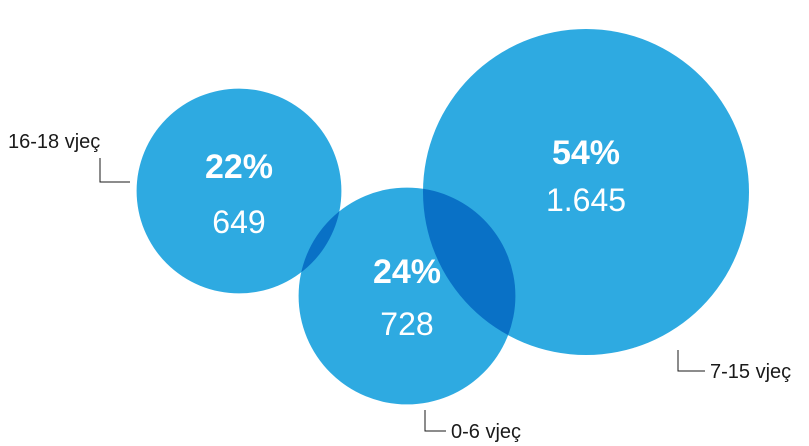 The image size is (809, 446). What do you see at coordinates (586, 153) in the screenshot?
I see `bubble-percent-label-2: 54%` at bounding box center [586, 153].